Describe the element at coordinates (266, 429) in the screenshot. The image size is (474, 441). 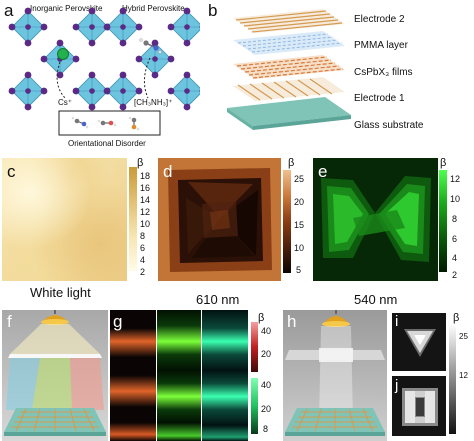
I see `green-colorbar-tick: 8` at that location.